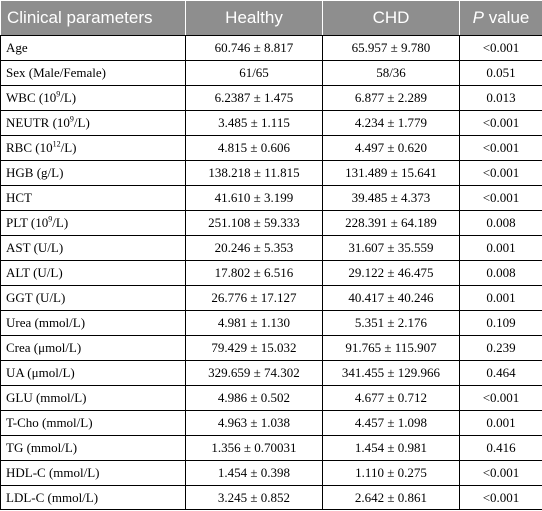 The width and height of the screenshot is (542, 511). Describe the element at coordinates (500, 223) in the screenshot. I see `cell-p-value: 0.008` at that location.